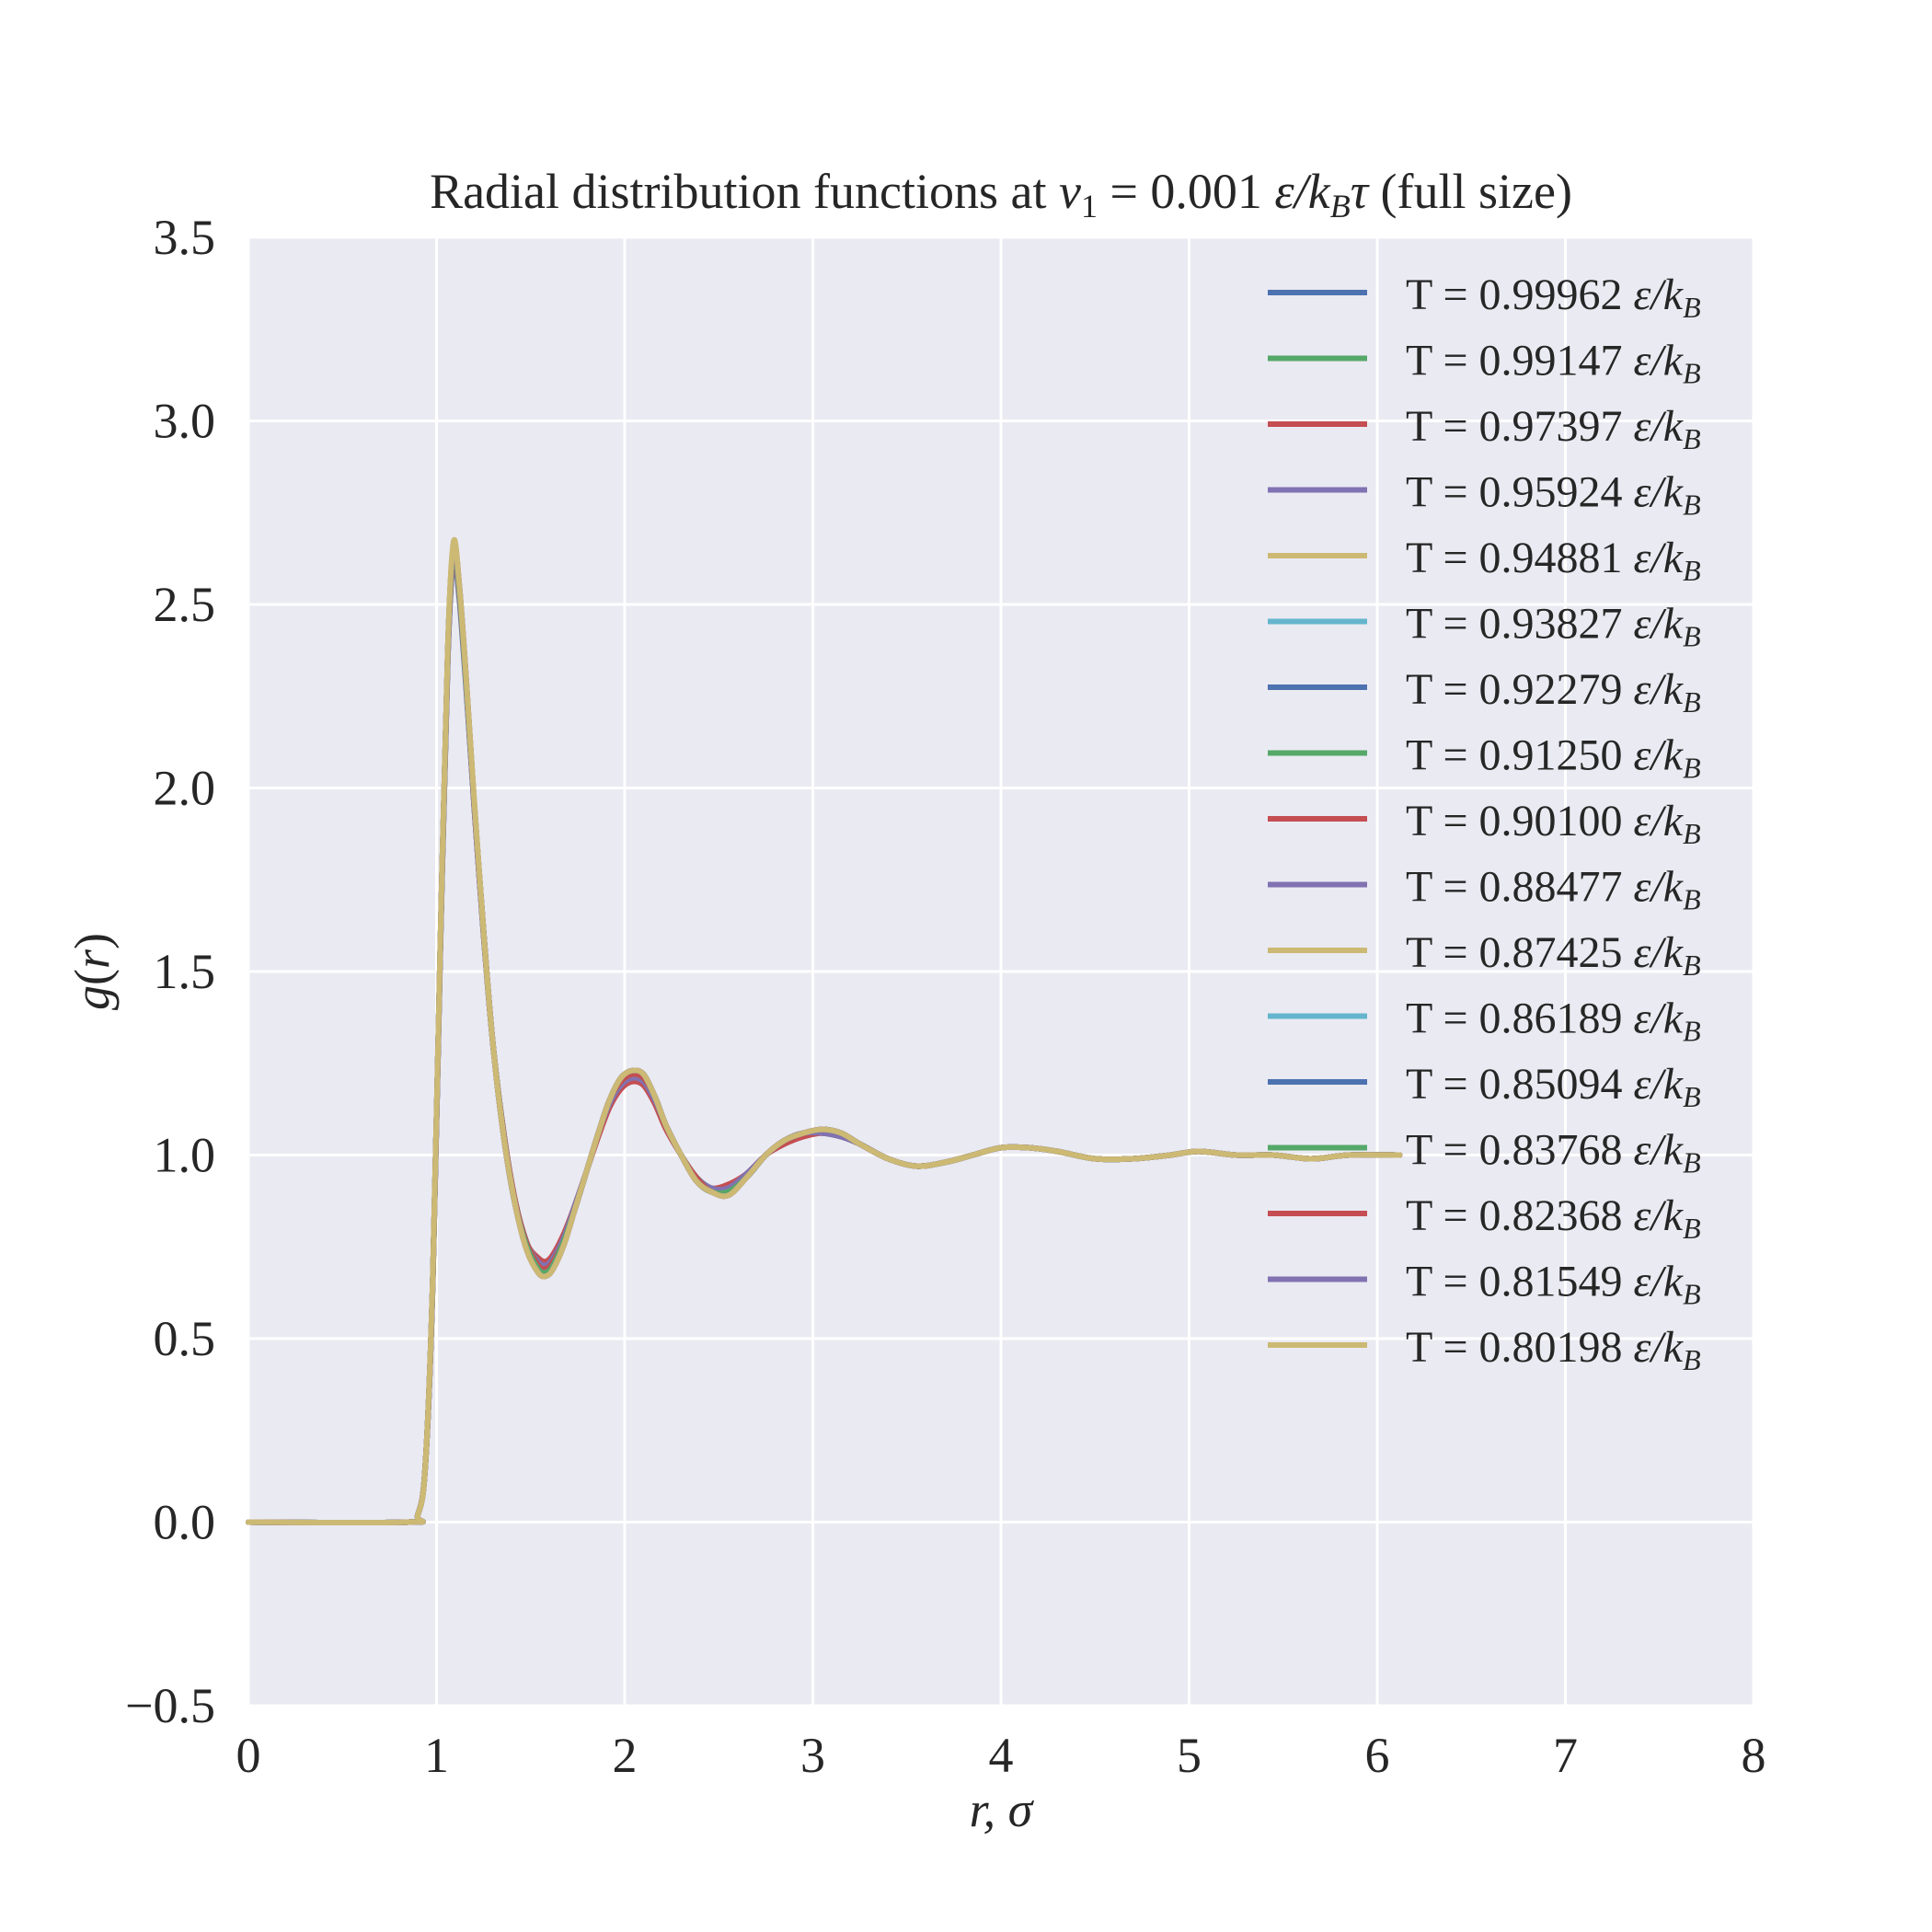  What do you see at coordinates (1553, 297) in the screenshot?
I see `legend-label: T = 0.99962 ε/kB` at bounding box center [1553, 297].